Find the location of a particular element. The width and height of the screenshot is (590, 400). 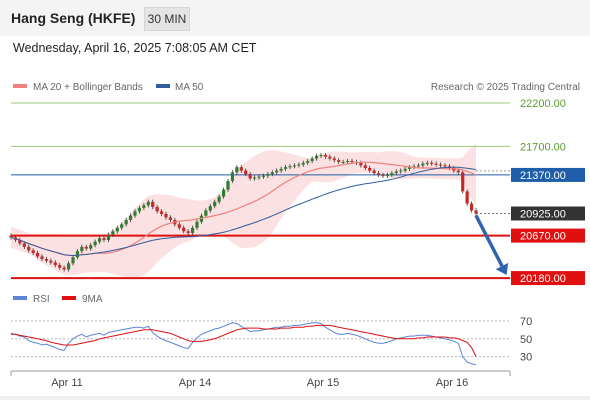

time-axis-label: Apr 15 is located at coordinates (323, 383).